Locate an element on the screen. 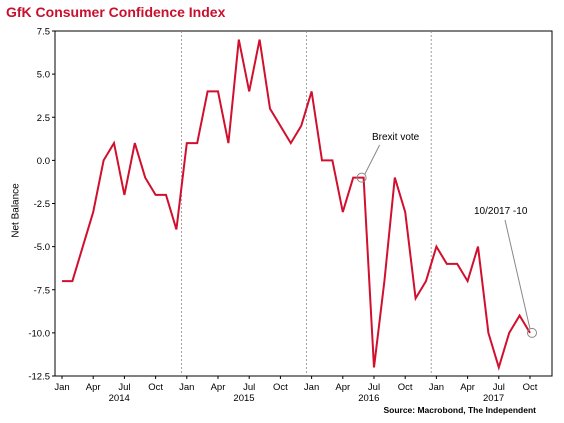 The image size is (564, 423). year-label: 2015 is located at coordinates (243, 398).